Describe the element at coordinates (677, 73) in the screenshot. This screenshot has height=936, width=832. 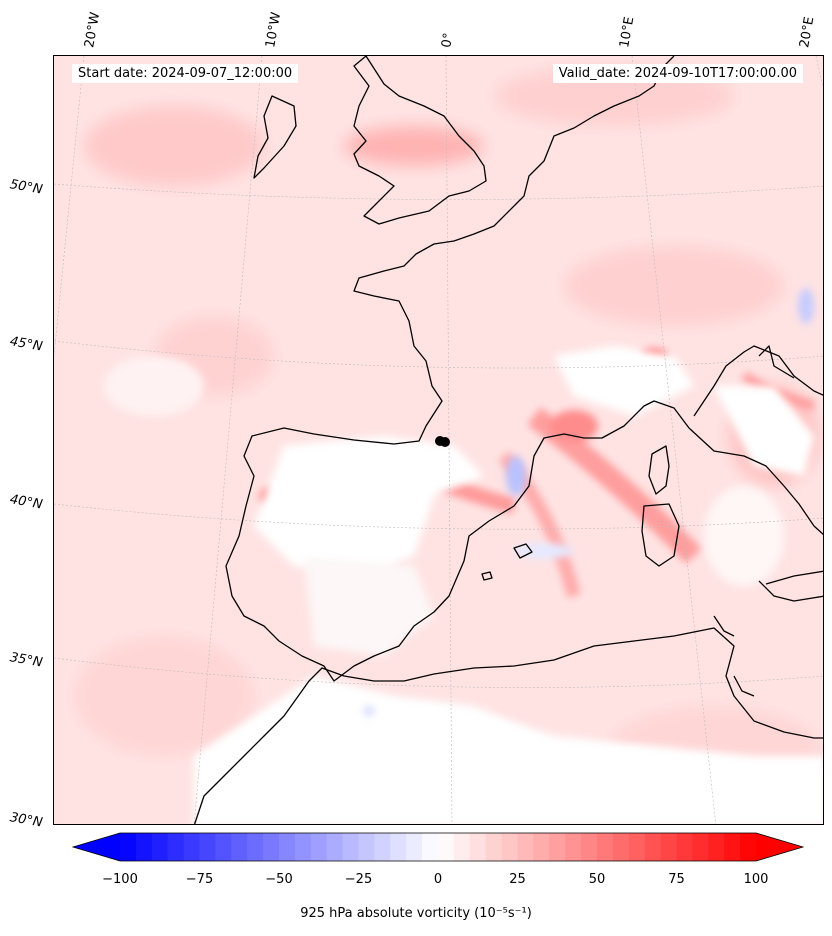
I see `valid-date-label: Valid_date: 2024-09-10T17:00:00.00` at that location.